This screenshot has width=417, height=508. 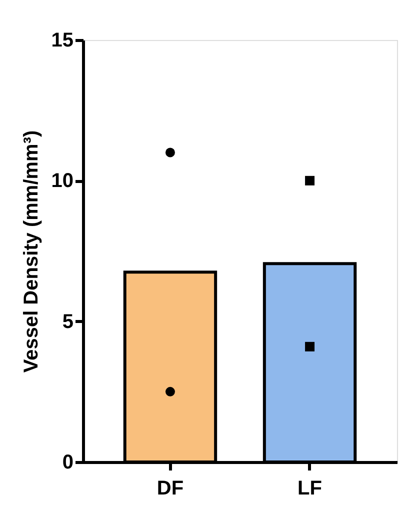 I want to click on y-tick-label: 15, so click(x=62, y=41).